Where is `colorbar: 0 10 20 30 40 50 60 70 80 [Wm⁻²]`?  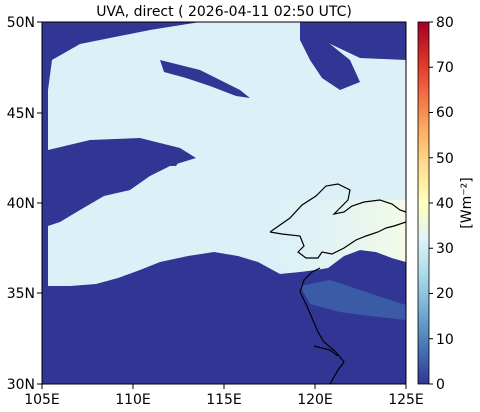 colorbar: 0 10 20 30 40 50 60 70 80 [Wm⁻²] is located at coordinates (446, 204).